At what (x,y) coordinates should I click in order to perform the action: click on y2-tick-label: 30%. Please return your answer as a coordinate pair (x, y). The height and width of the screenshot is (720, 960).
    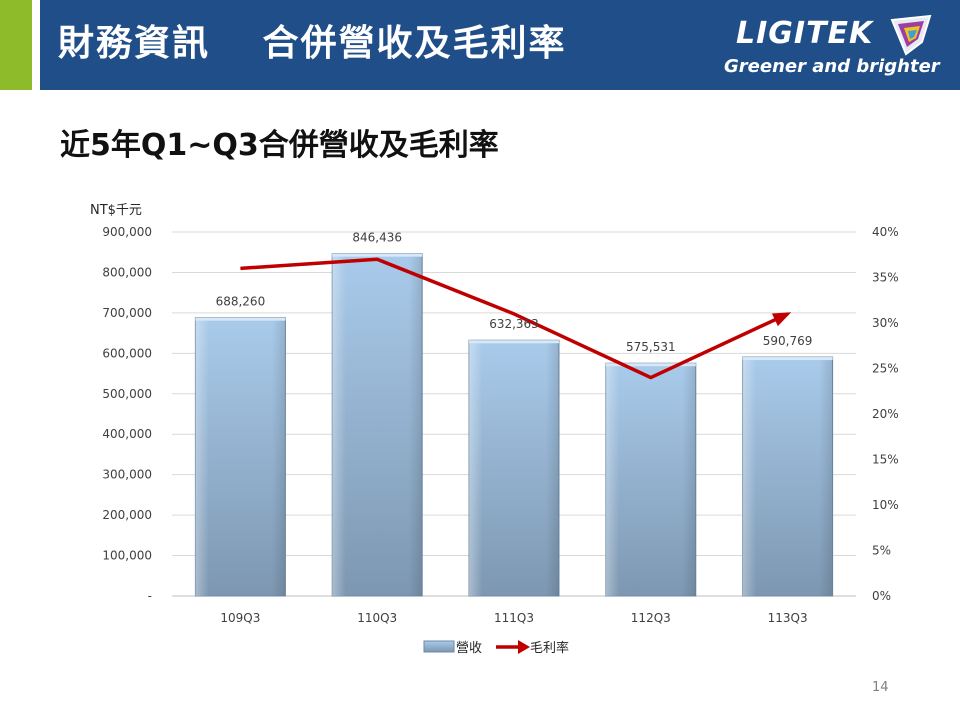
    Looking at the image, I should click on (885, 323).